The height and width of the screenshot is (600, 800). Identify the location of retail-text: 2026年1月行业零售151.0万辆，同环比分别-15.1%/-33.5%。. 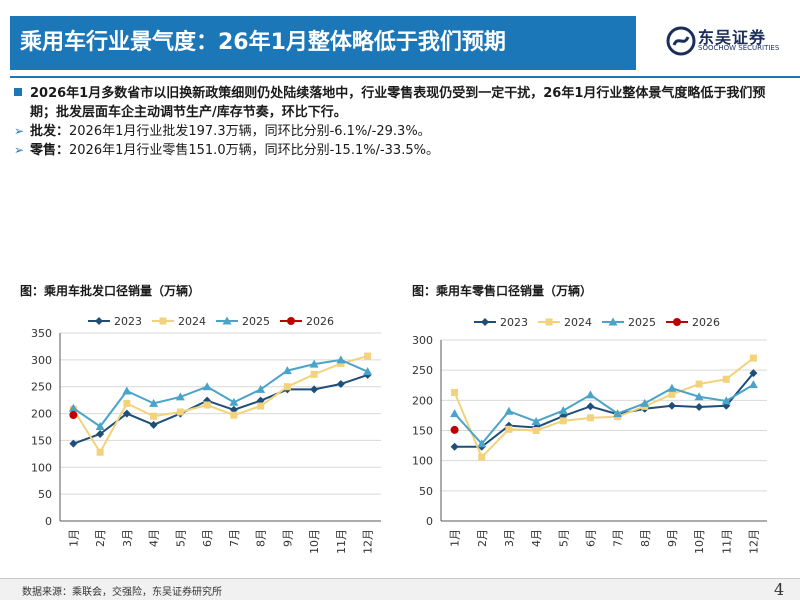
(254, 150).